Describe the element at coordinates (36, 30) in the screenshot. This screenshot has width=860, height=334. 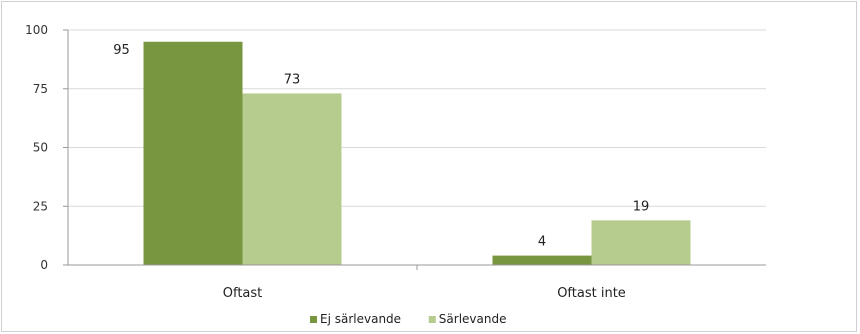
I see `y-tick-label: 100` at that location.